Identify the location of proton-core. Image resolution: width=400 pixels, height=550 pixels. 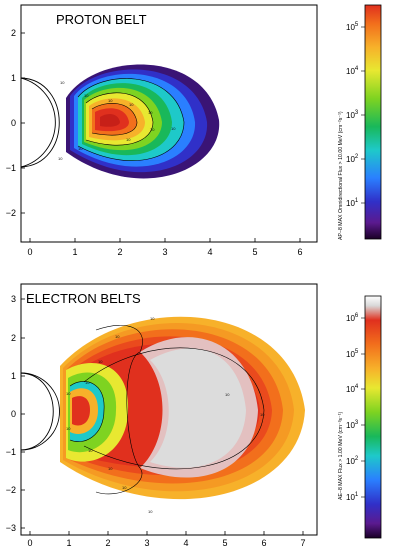
(110, 120).